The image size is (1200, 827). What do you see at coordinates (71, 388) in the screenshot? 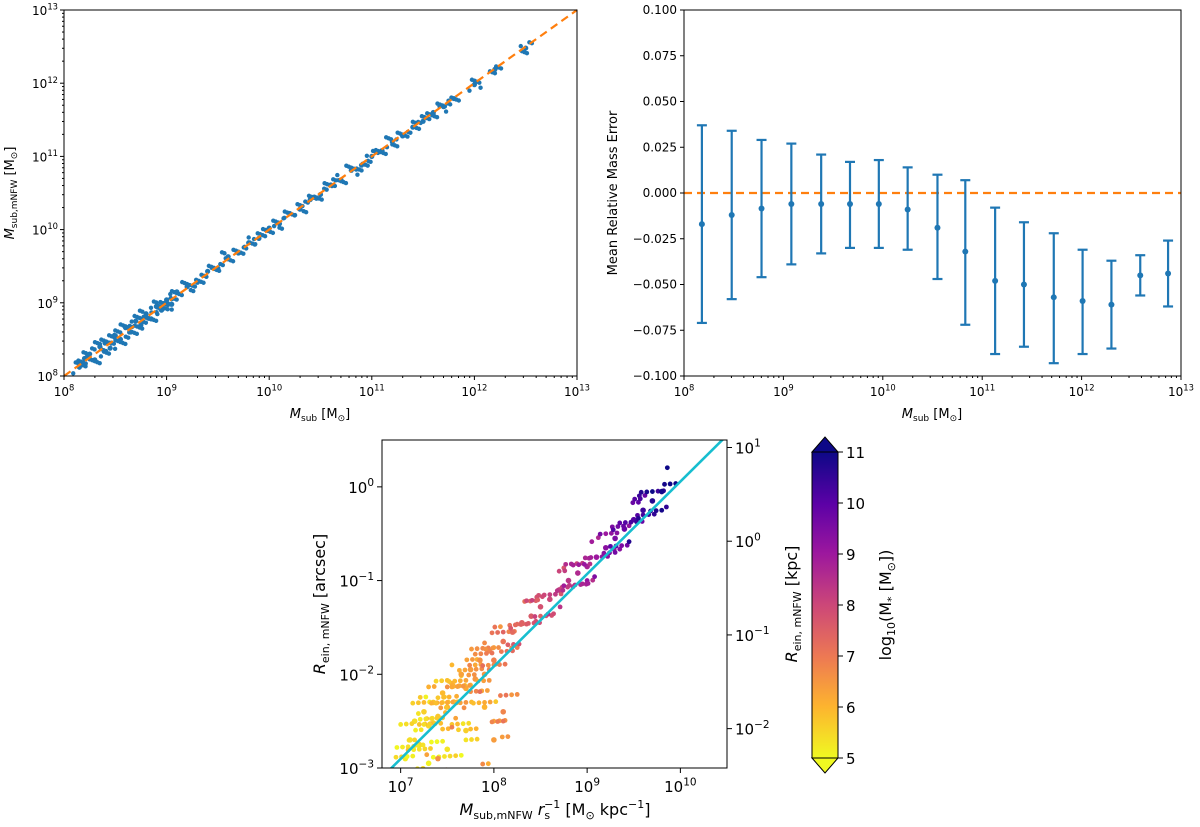
I see `panel-a-x-tick-label-exp: 8` at bounding box center [71, 388].